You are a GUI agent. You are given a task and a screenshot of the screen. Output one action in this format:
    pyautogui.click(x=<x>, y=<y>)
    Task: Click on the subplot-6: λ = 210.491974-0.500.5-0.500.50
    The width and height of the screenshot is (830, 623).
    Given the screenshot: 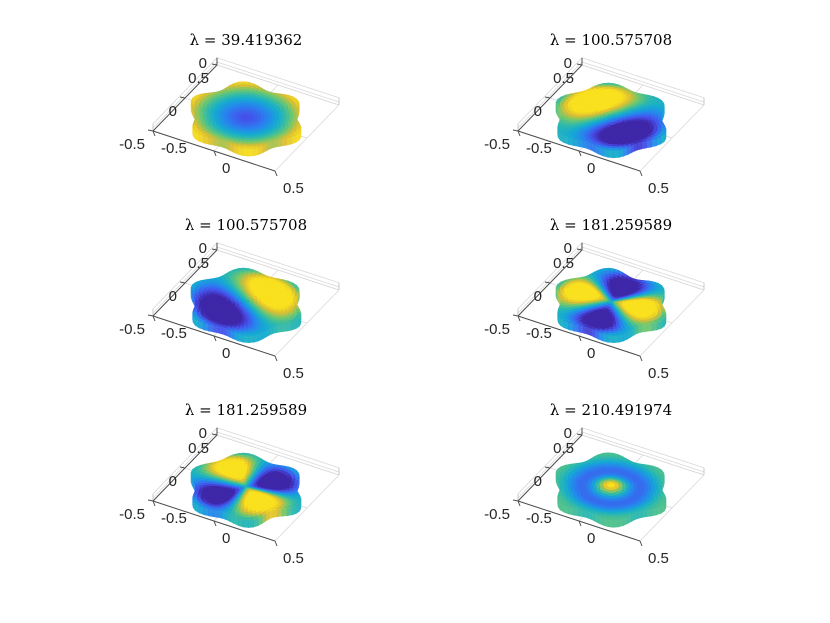 What is the action you would take?
    pyautogui.click(x=594, y=484)
    